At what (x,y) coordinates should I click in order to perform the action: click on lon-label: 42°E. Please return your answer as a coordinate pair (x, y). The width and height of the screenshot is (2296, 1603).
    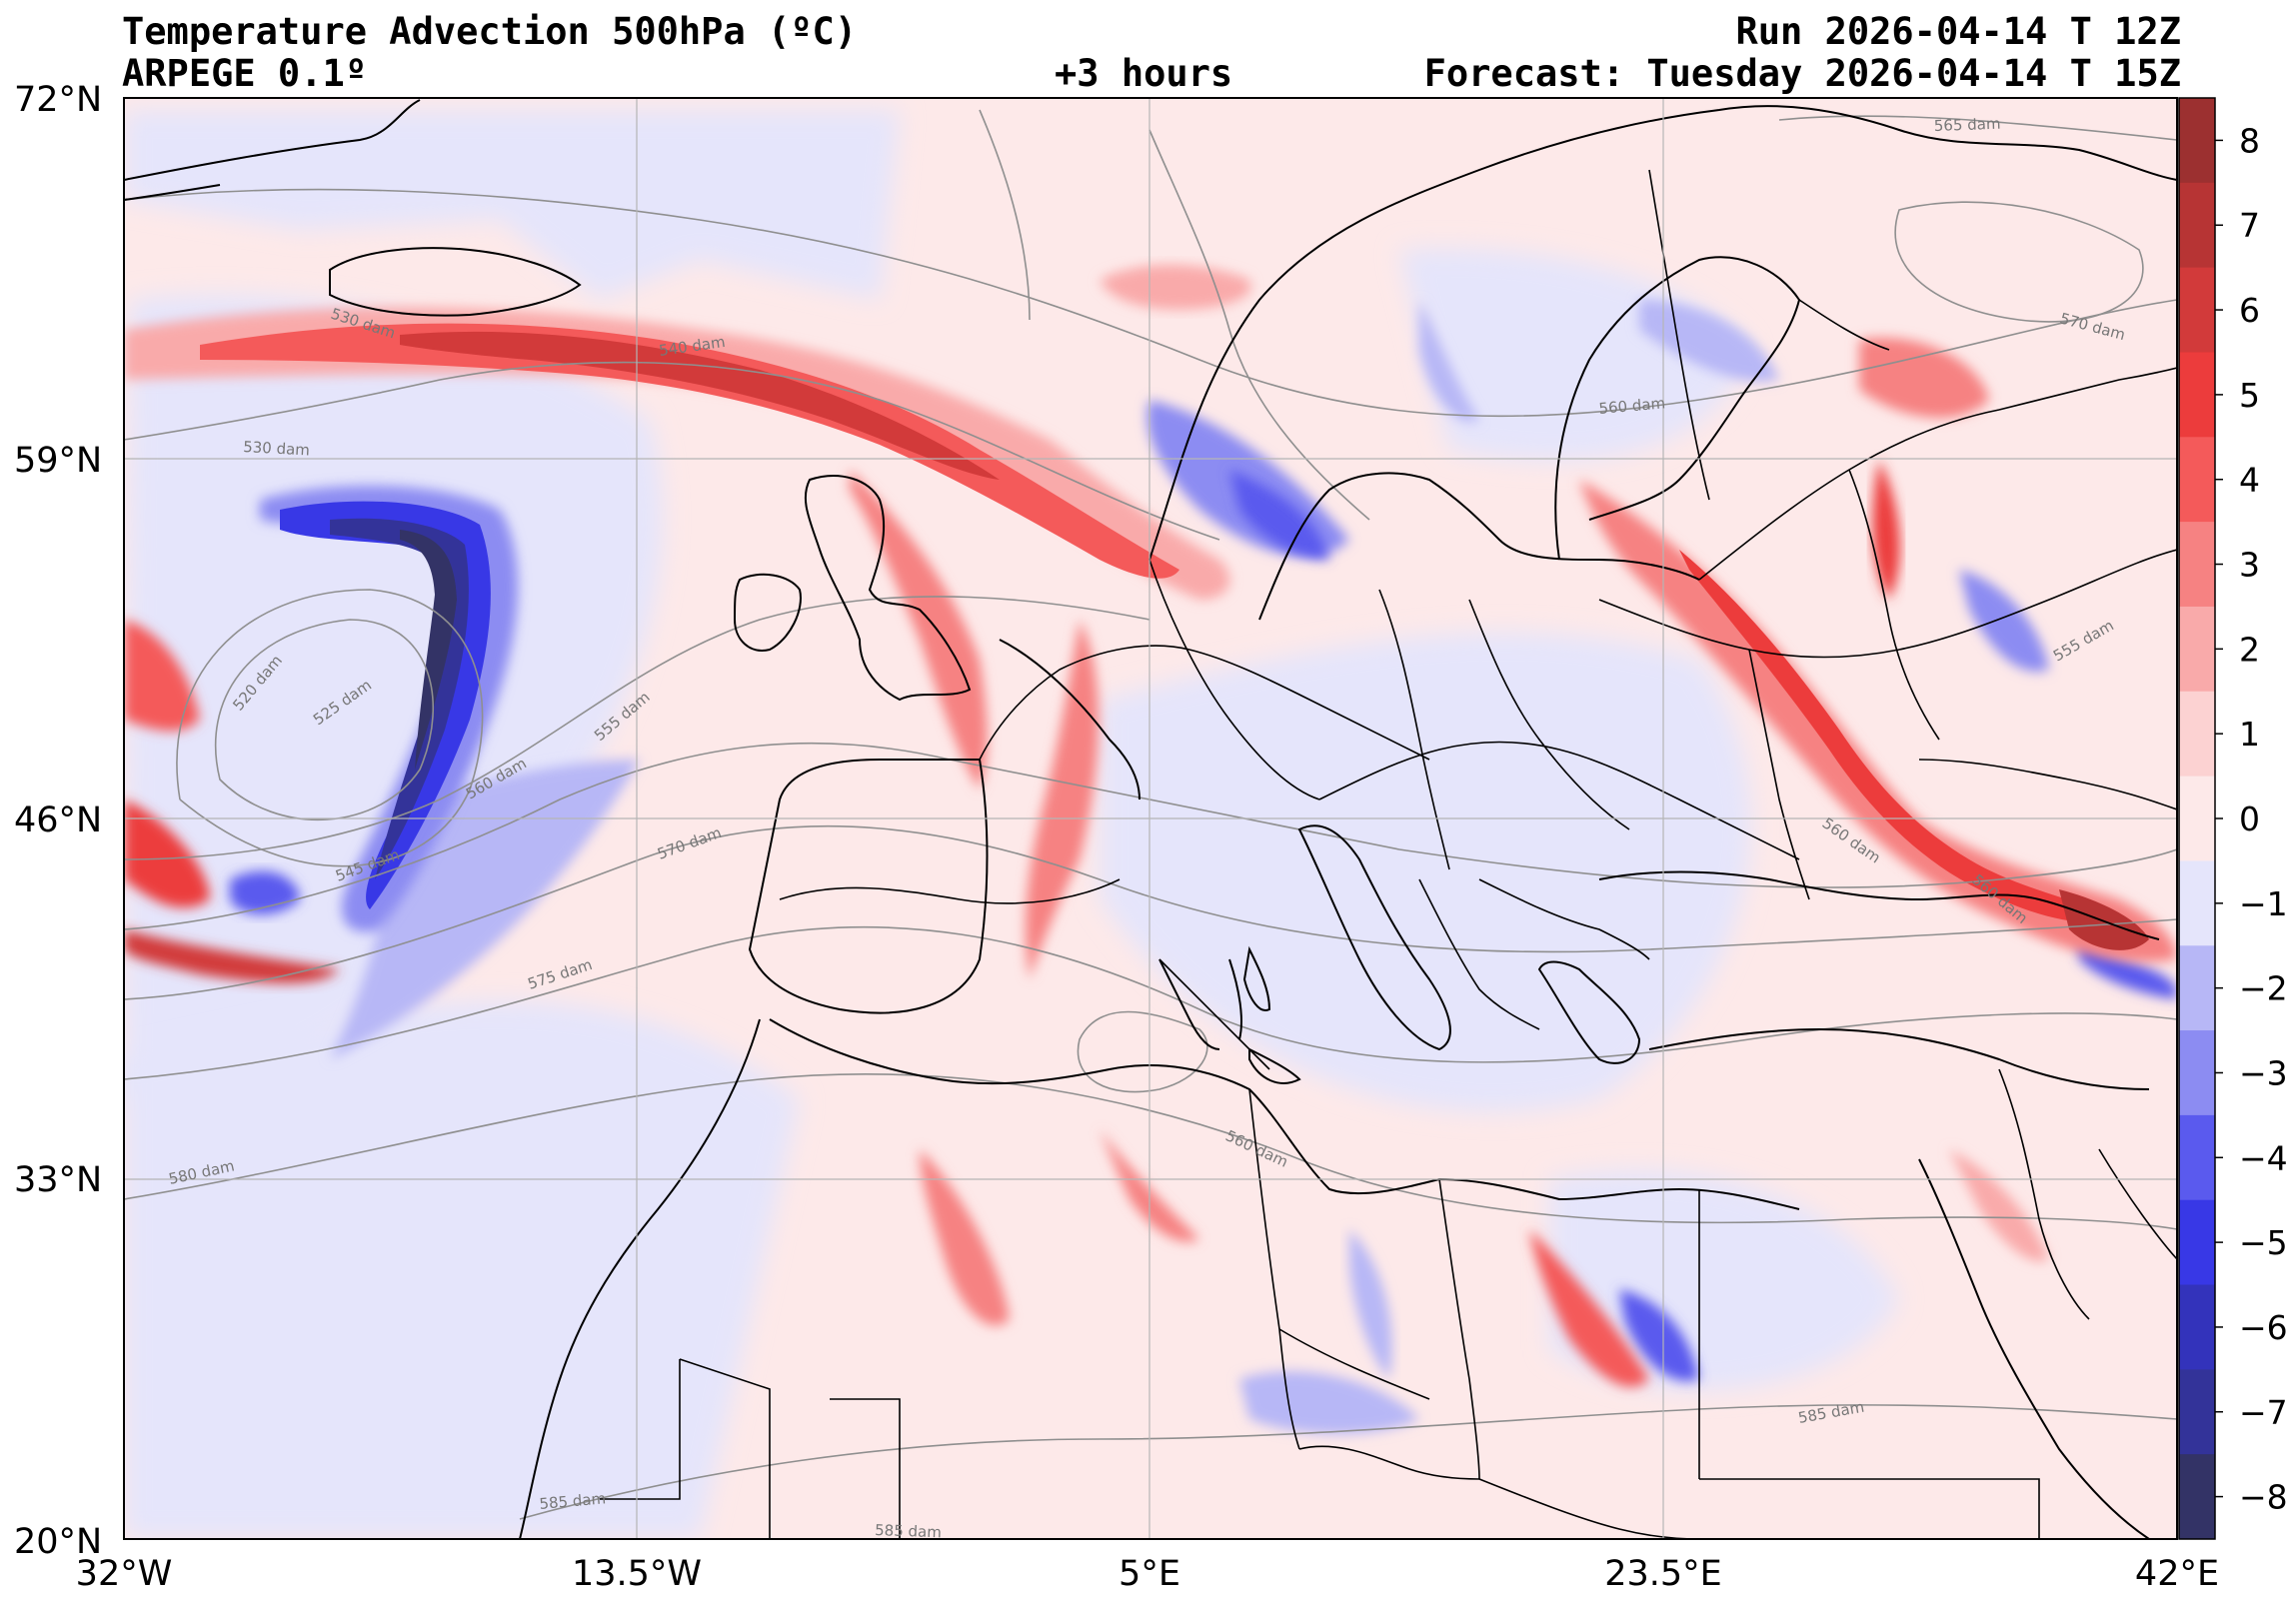
    Looking at the image, I should click on (2177, 1574).